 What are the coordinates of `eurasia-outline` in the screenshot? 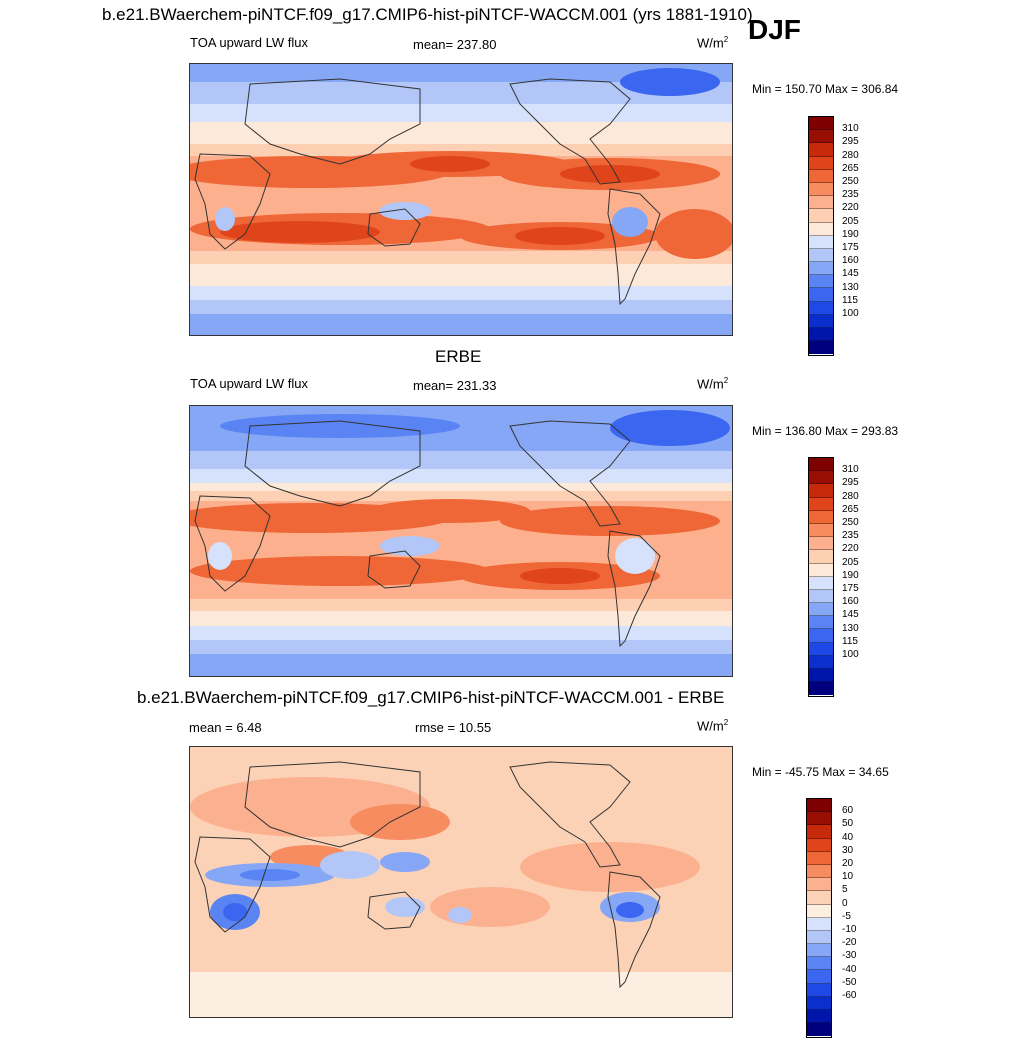 It's located at (332, 121).